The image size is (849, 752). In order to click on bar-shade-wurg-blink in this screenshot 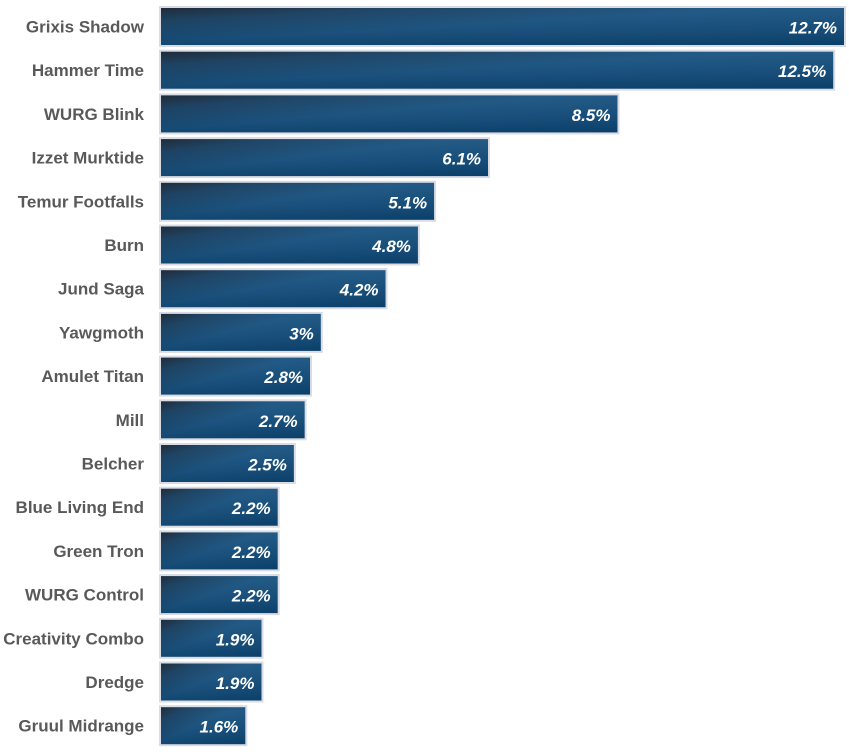, I will do `click(389, 114)`.